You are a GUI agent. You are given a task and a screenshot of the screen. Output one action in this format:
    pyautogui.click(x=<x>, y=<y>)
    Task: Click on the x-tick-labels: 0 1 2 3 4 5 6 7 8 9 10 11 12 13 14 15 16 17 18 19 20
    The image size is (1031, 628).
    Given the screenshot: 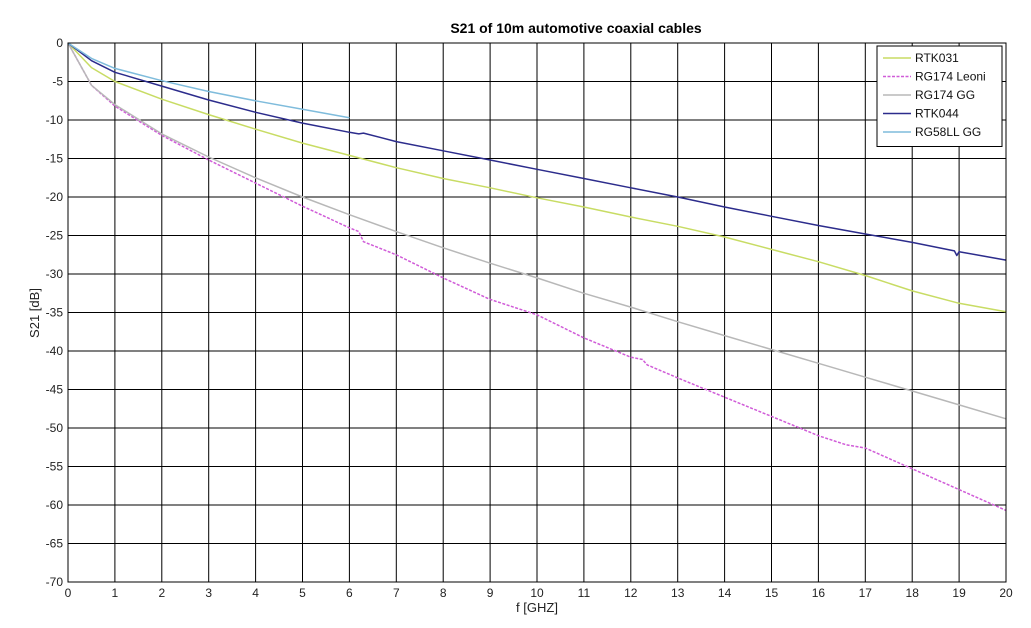 What is the action you would take?
    pyautogui.click(x=539, y=593)
    